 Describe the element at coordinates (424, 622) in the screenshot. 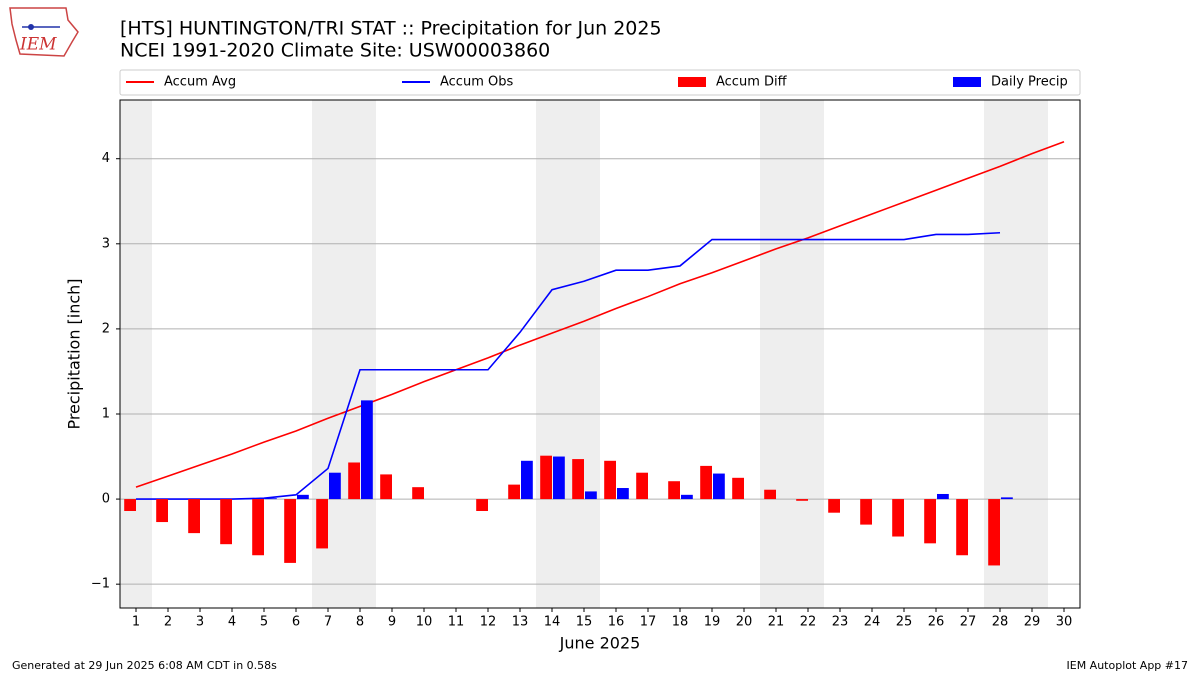

I see `x-tick-label: 10` at that location.